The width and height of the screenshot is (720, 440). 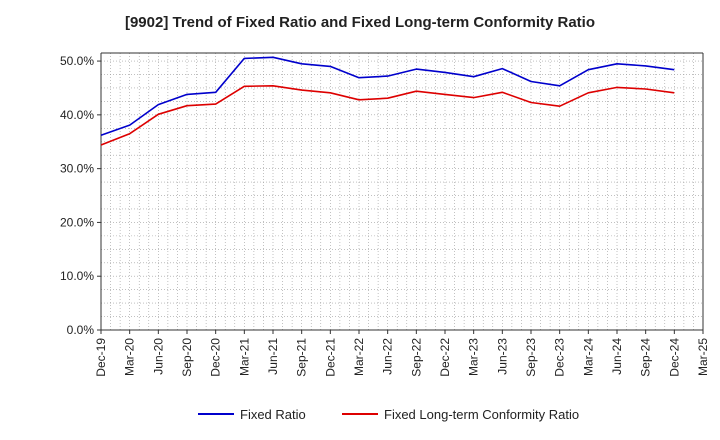 What do you see at coordinates (588, 357) in the screenshot?
I see `x-tick-label: Mar-24` at bounding box center [588, 357].